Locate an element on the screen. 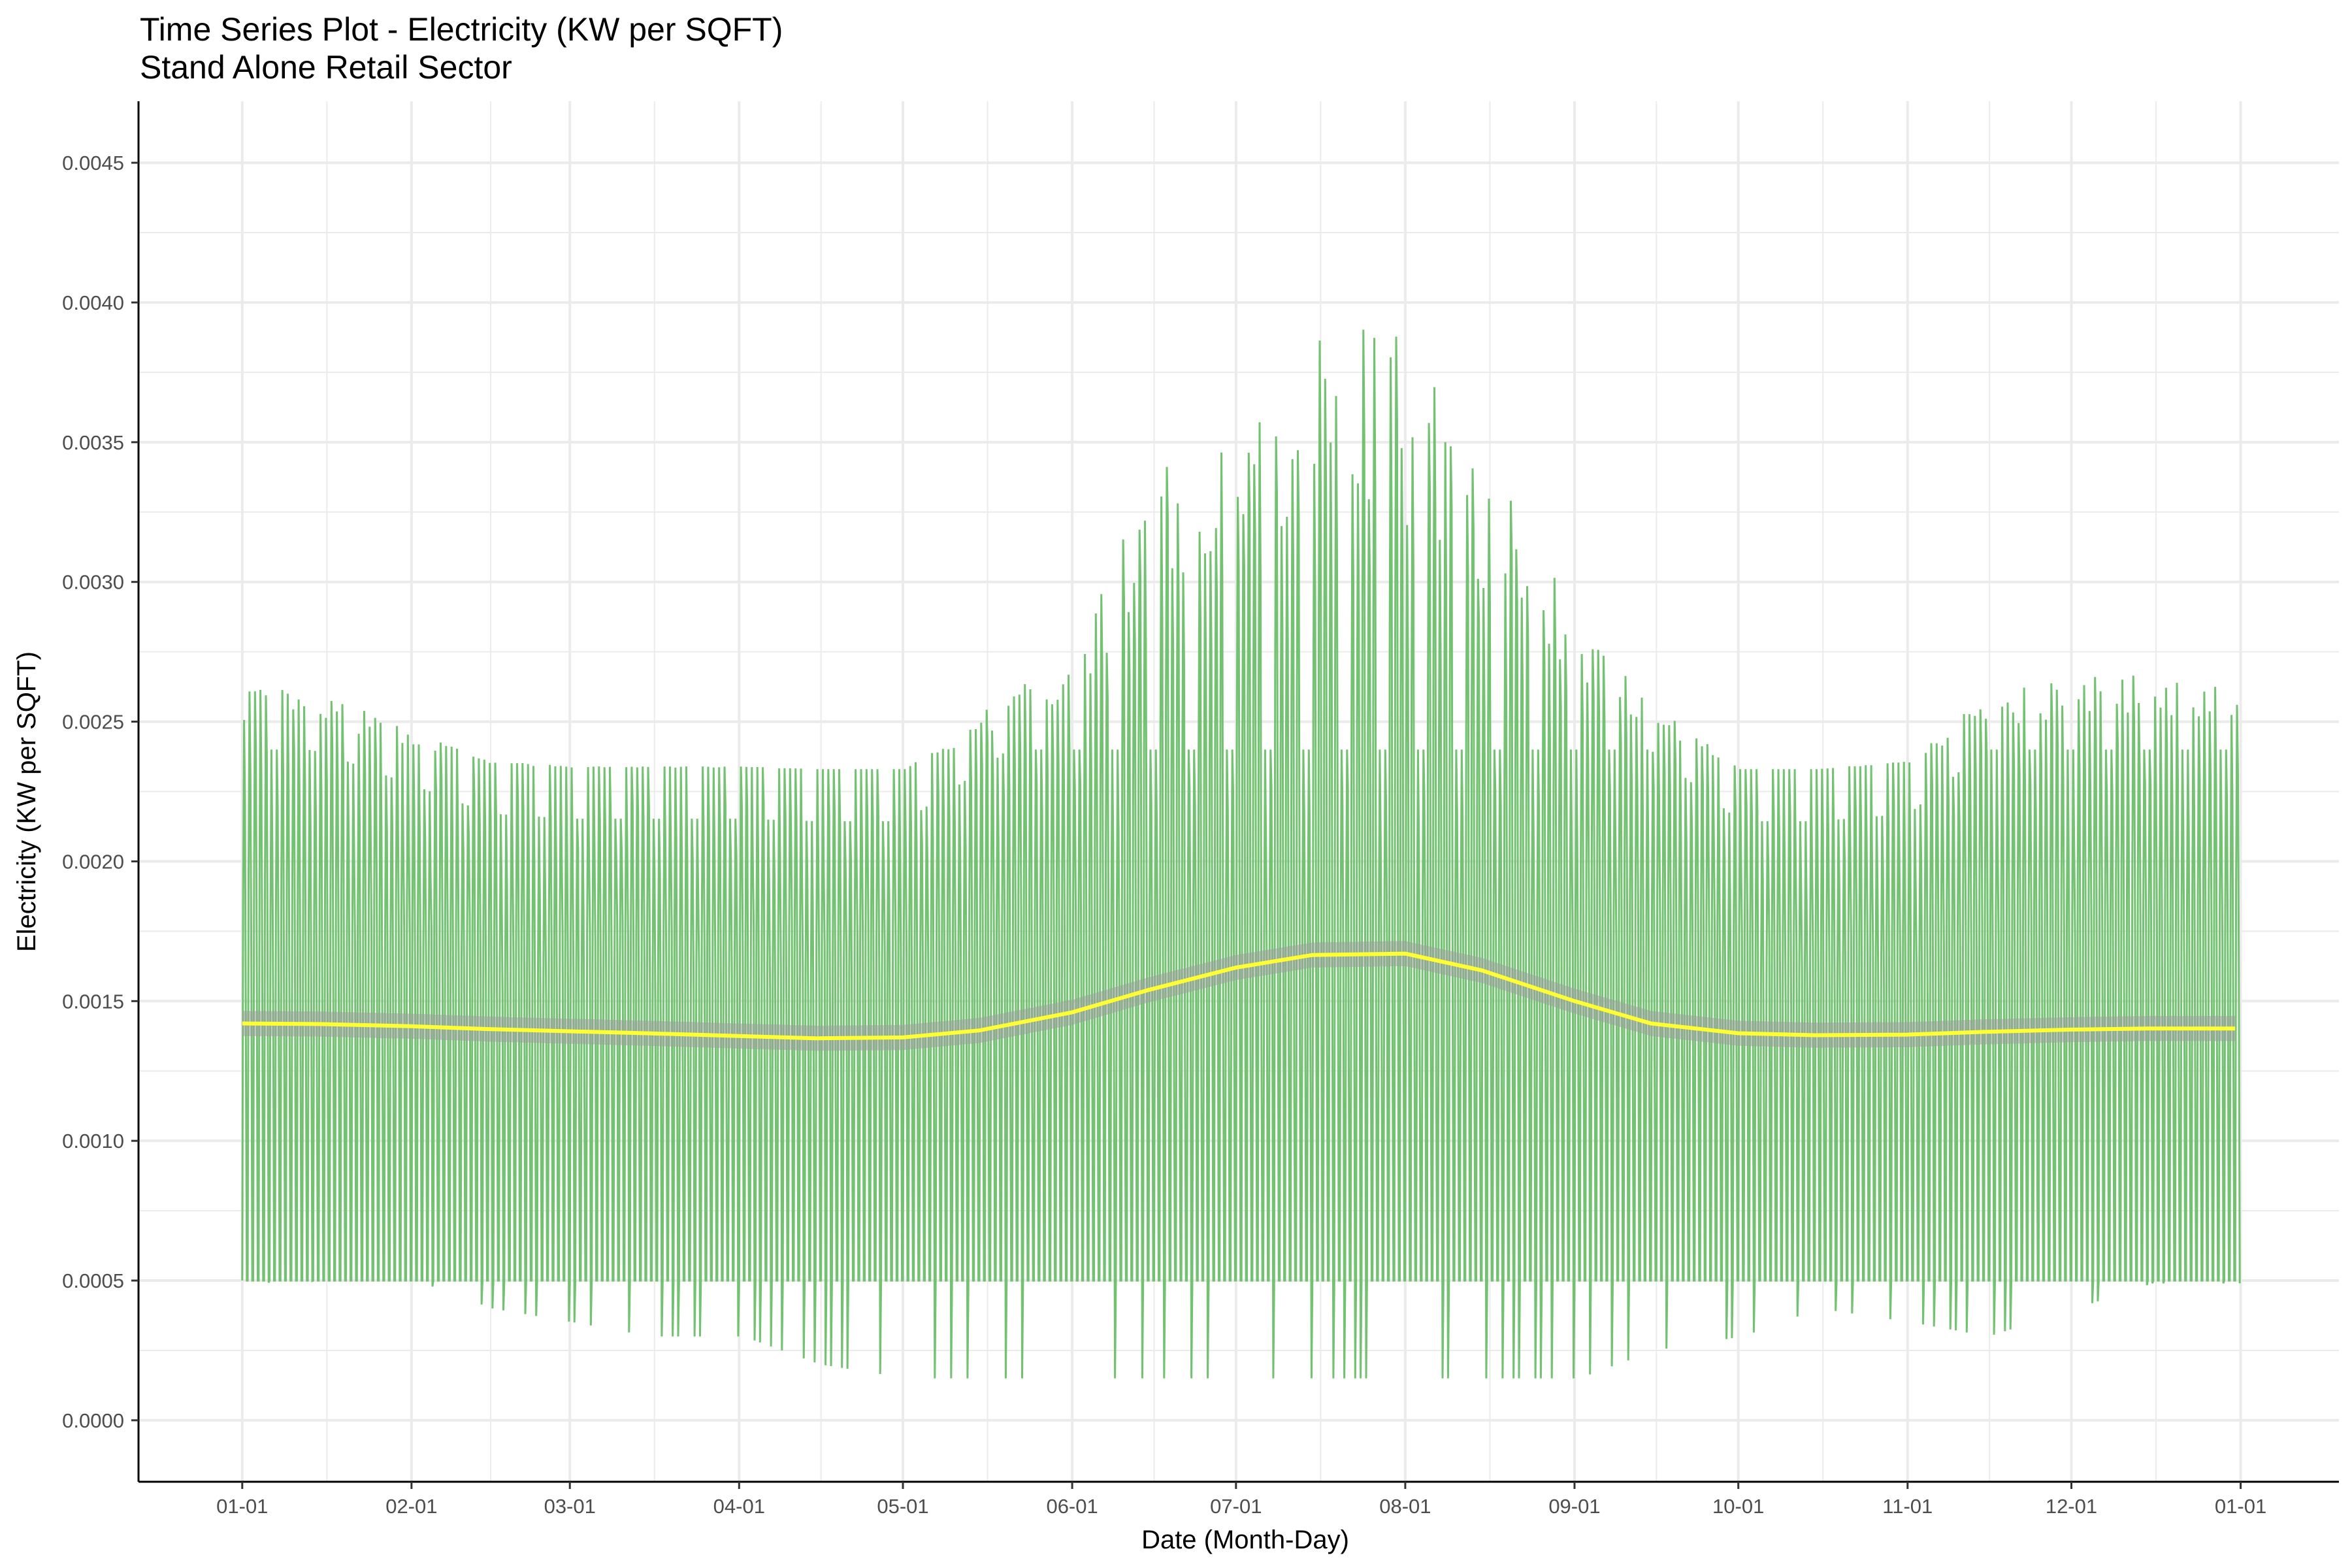  y-tick-label: 0.0015 is located at coordinates (93, 1001).